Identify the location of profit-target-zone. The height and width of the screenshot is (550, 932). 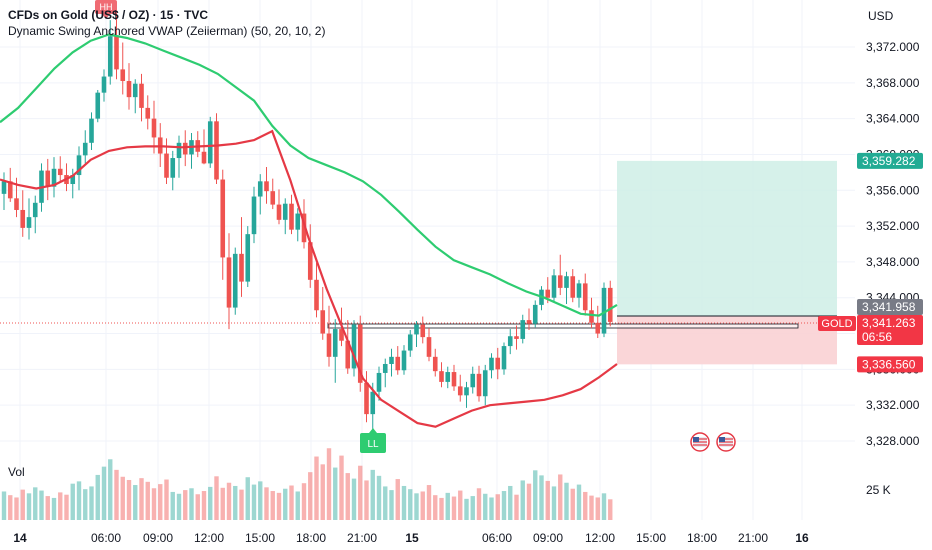
(727, 238).